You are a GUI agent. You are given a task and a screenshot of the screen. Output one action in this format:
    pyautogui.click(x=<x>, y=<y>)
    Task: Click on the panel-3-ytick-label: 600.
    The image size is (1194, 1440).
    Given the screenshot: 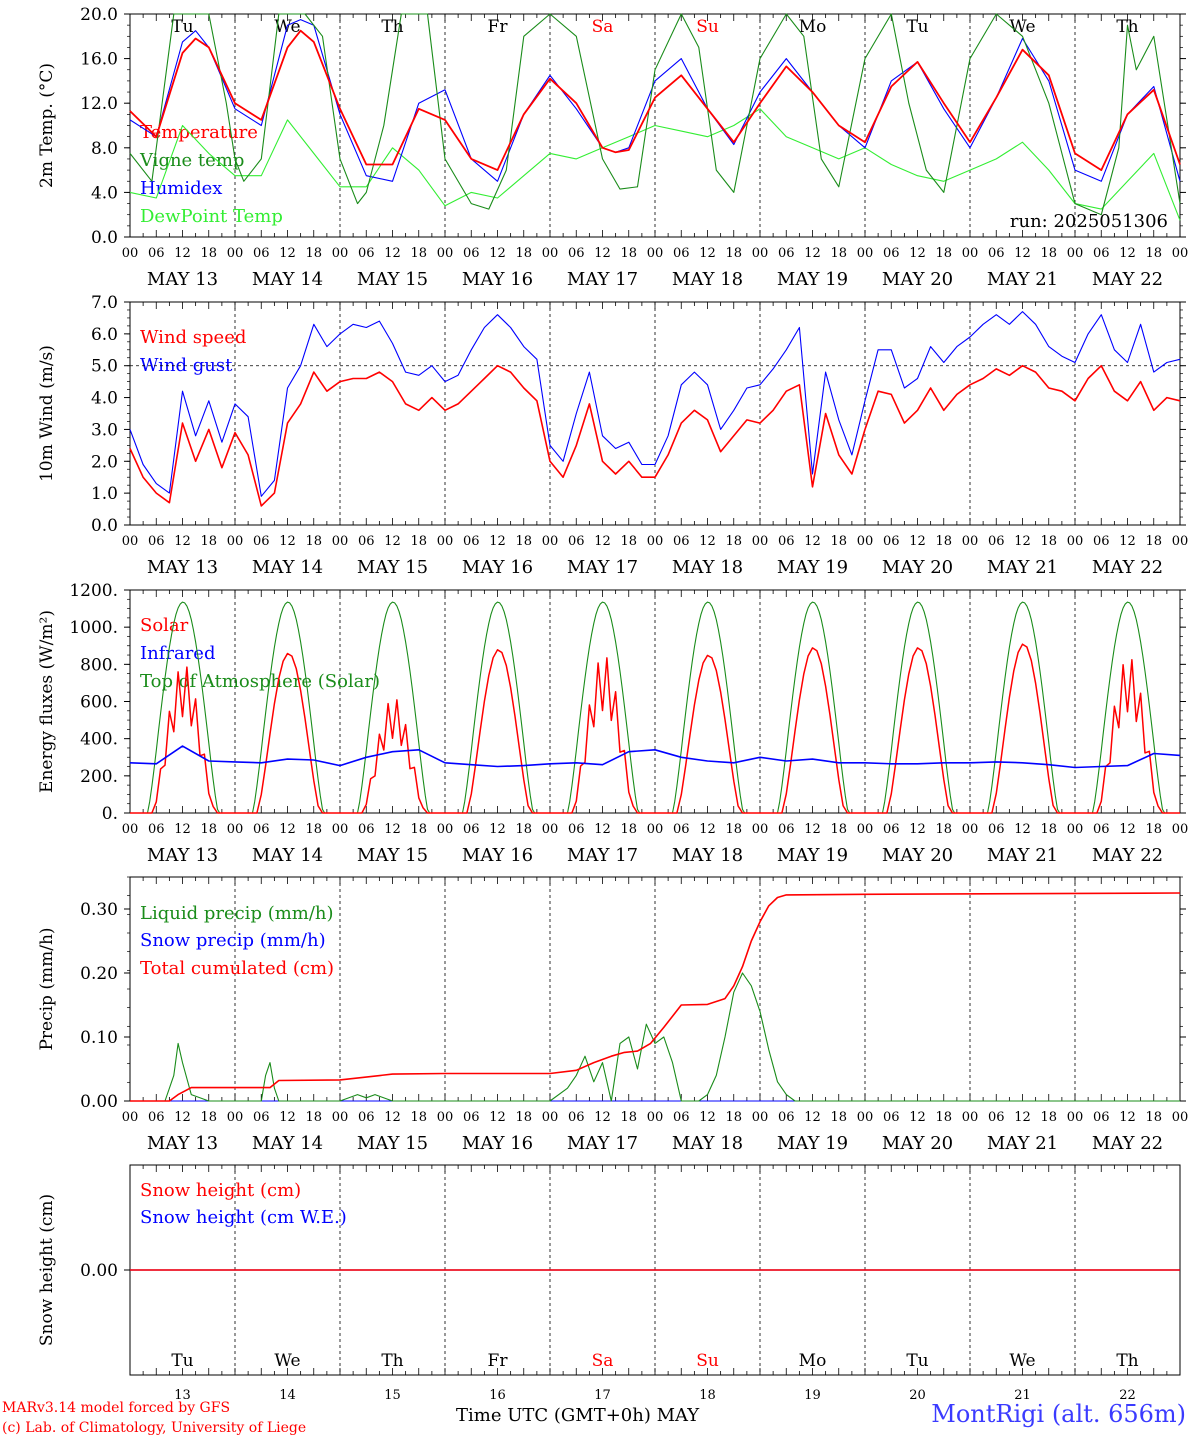 What is the action you would take?
    pyautogui.click(x=99, y=703)
    